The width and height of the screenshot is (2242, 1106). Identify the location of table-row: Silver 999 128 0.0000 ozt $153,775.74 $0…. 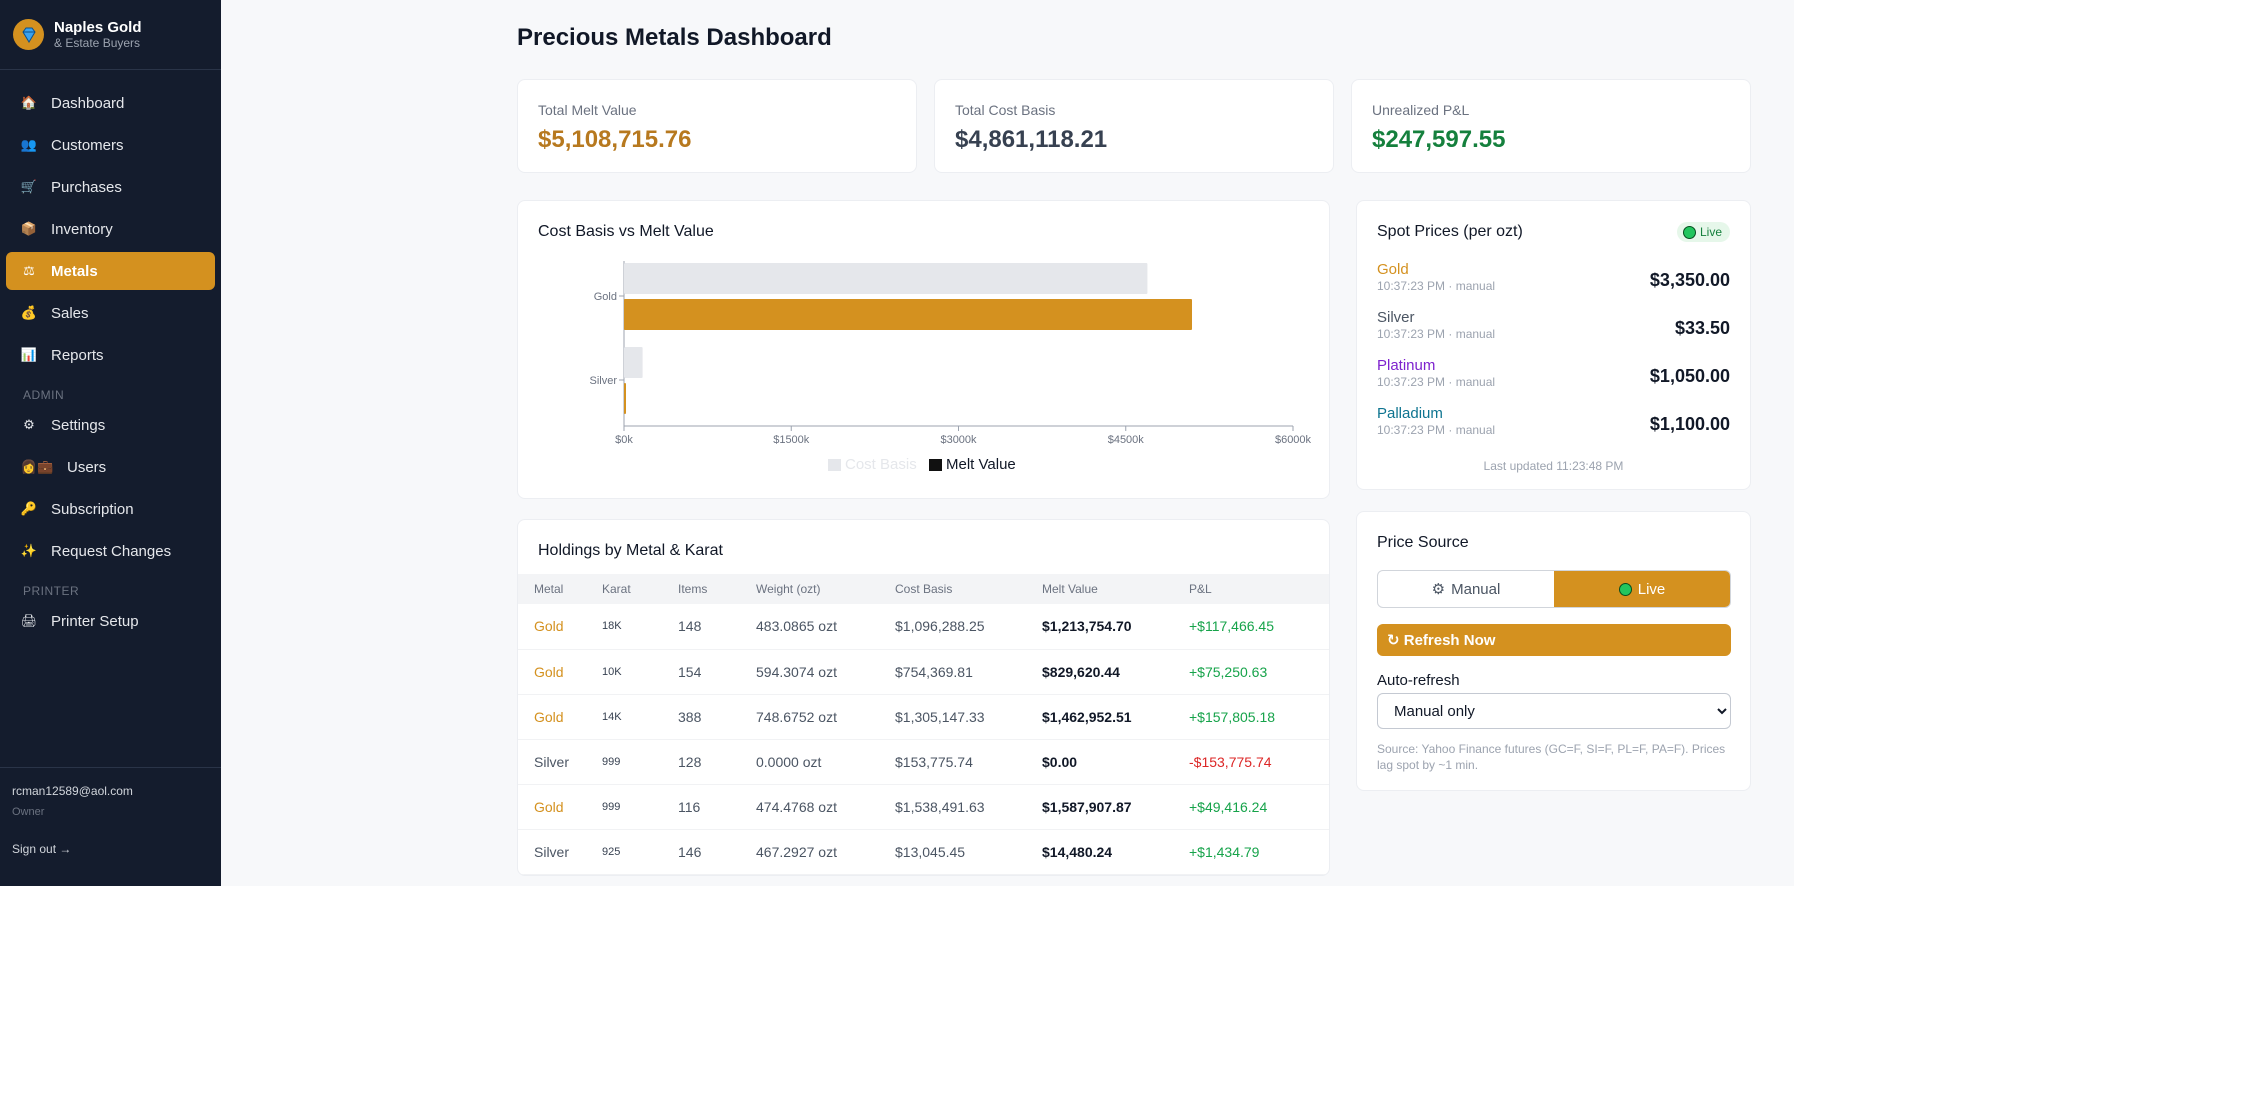
(923, 761).